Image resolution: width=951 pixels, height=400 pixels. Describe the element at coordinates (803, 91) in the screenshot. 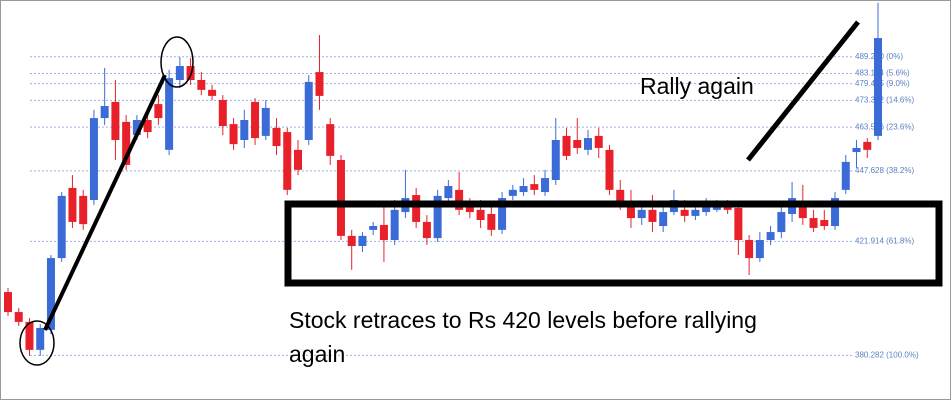

I see `rally-again-line` at that location.